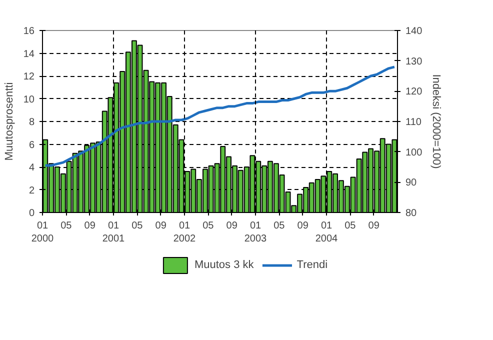 The image size is (493, 340). Describe the element at coordinates (31, 122) in the screenshot. I see `y-tick-label: 8` at that location.